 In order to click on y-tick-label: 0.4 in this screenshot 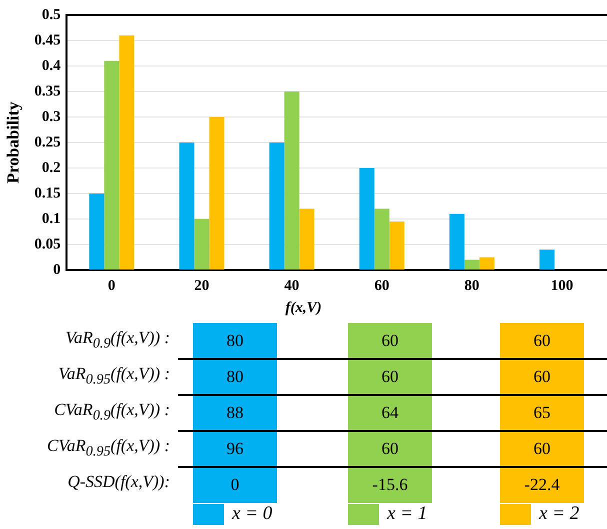, I will do `click(52, 66)`.